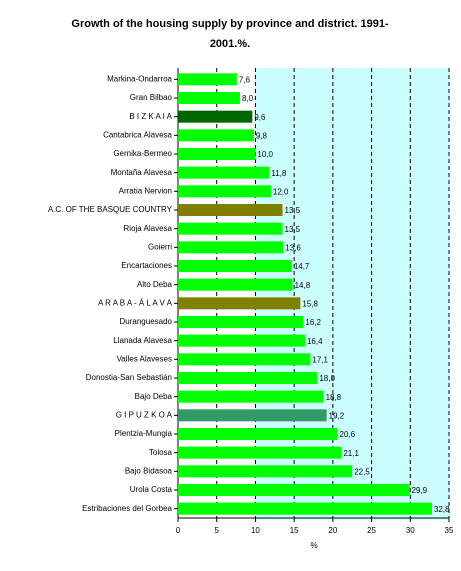  Describe the element at coordinates (146, 321) in the screenshot. I see `y-tick-label: Duranguesado` at that location.